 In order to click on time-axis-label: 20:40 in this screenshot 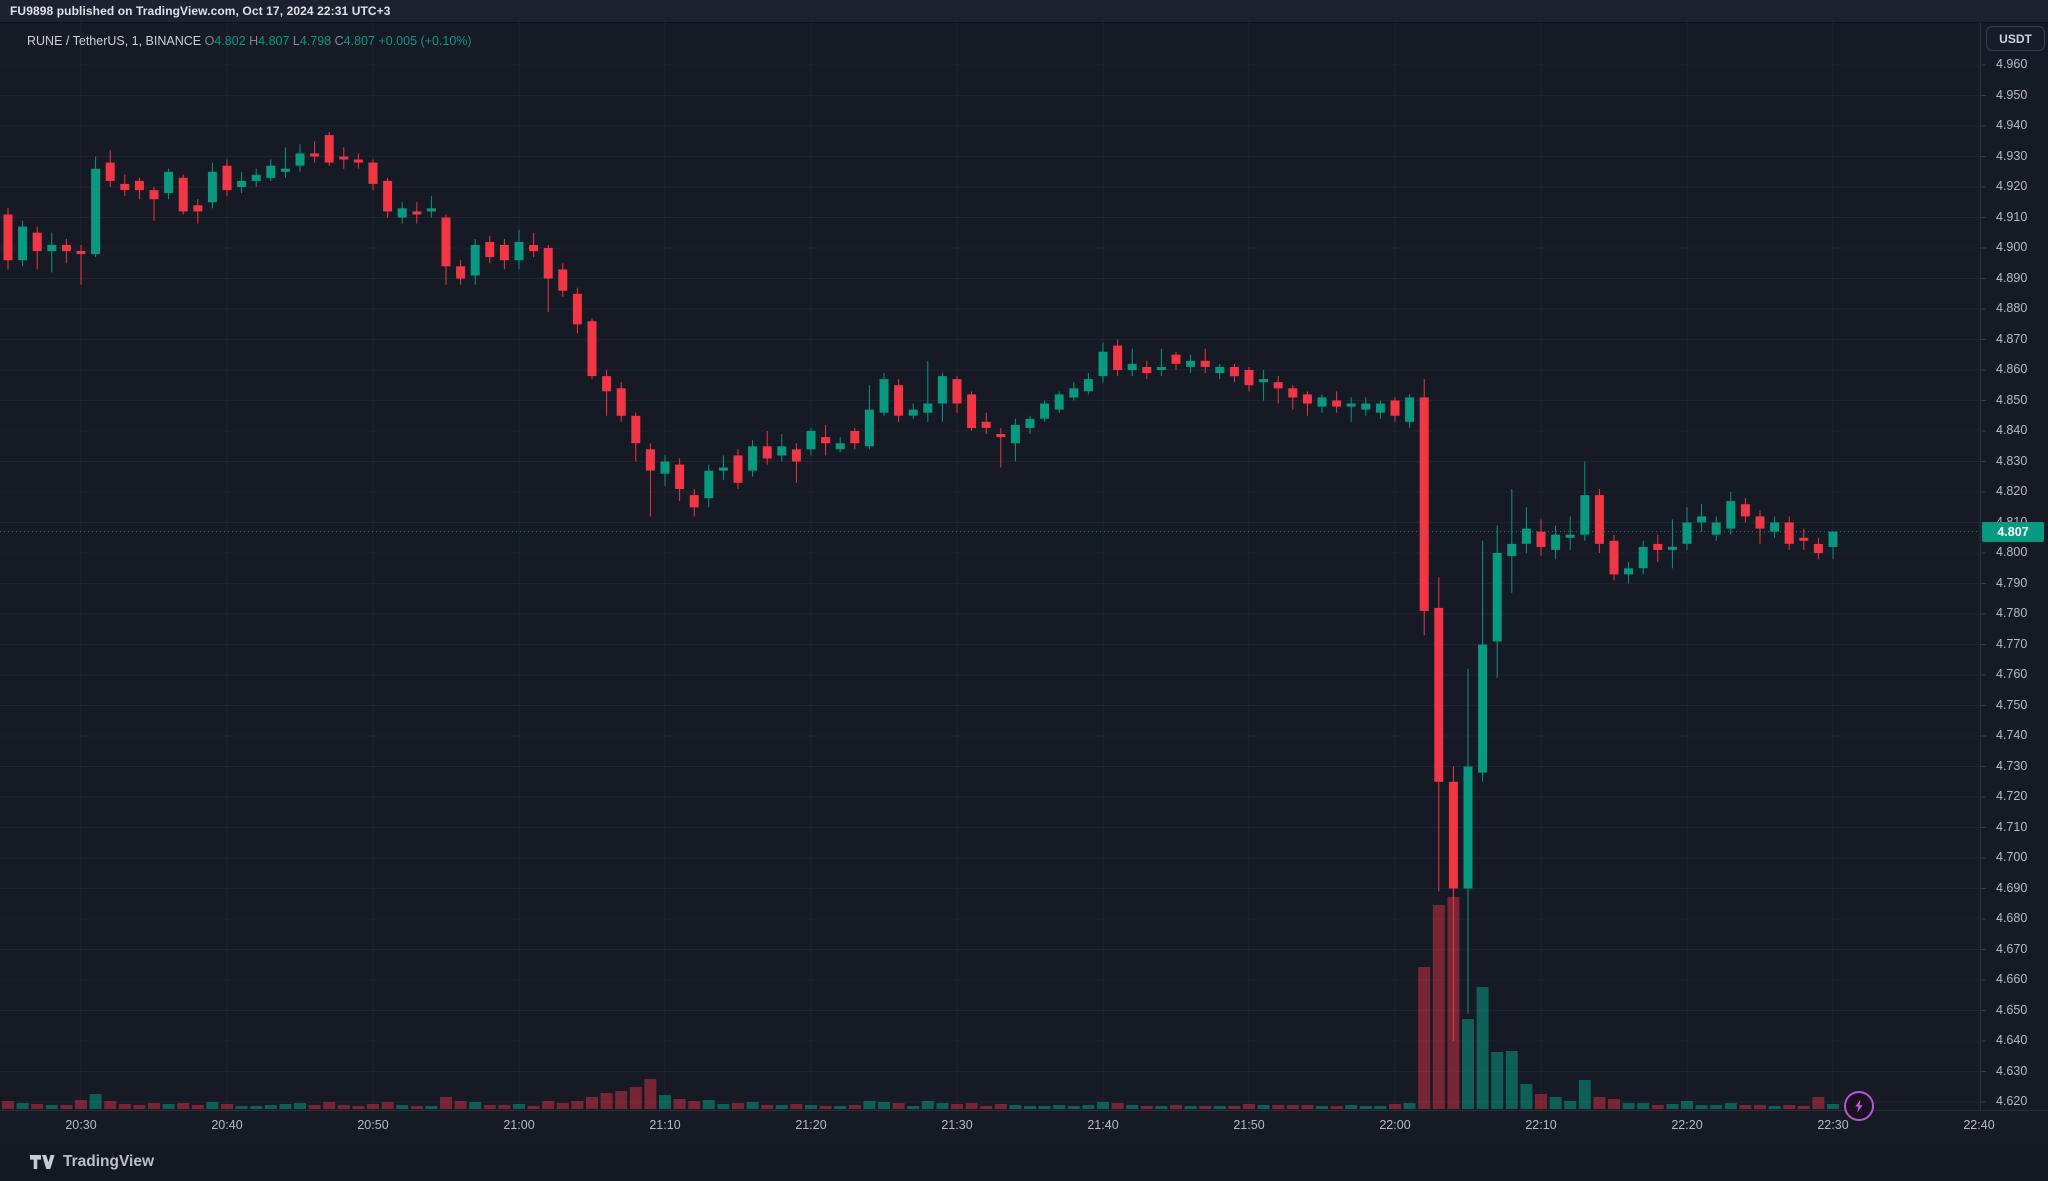, I will do `click(227, 1125)`.